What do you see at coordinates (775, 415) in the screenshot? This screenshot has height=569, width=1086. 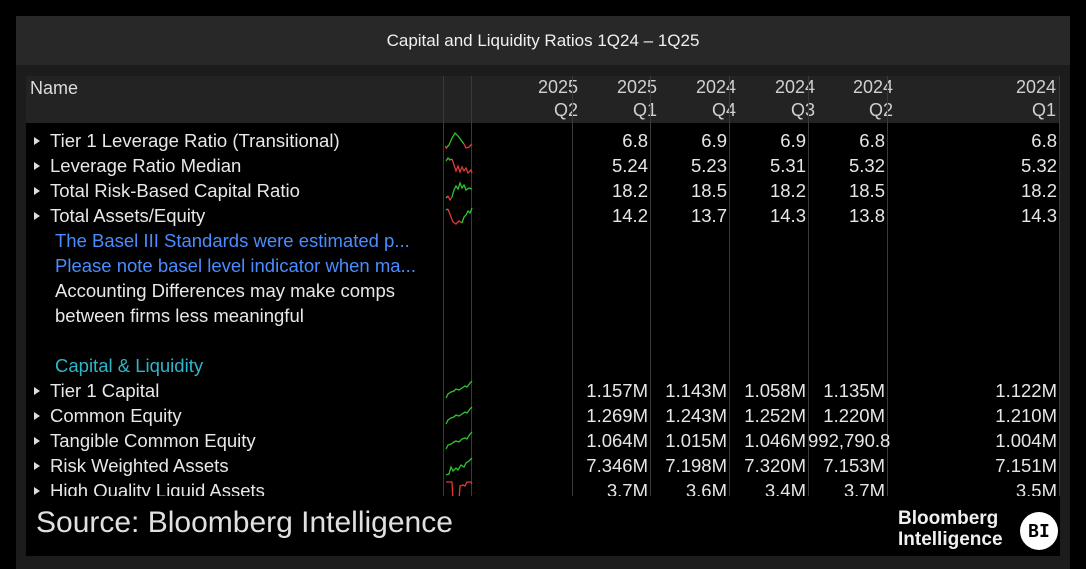 I see `value-cell: 1.252M` at bounding box center [775, 415].